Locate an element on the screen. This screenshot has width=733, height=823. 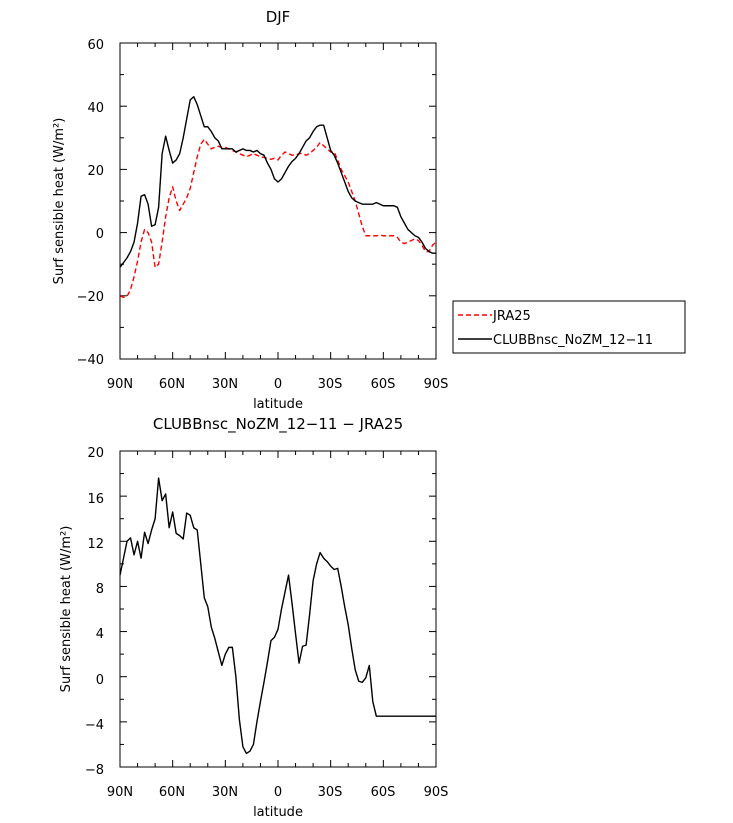
bottom-ytick-label: 12 is located at coordinates (95, 544).